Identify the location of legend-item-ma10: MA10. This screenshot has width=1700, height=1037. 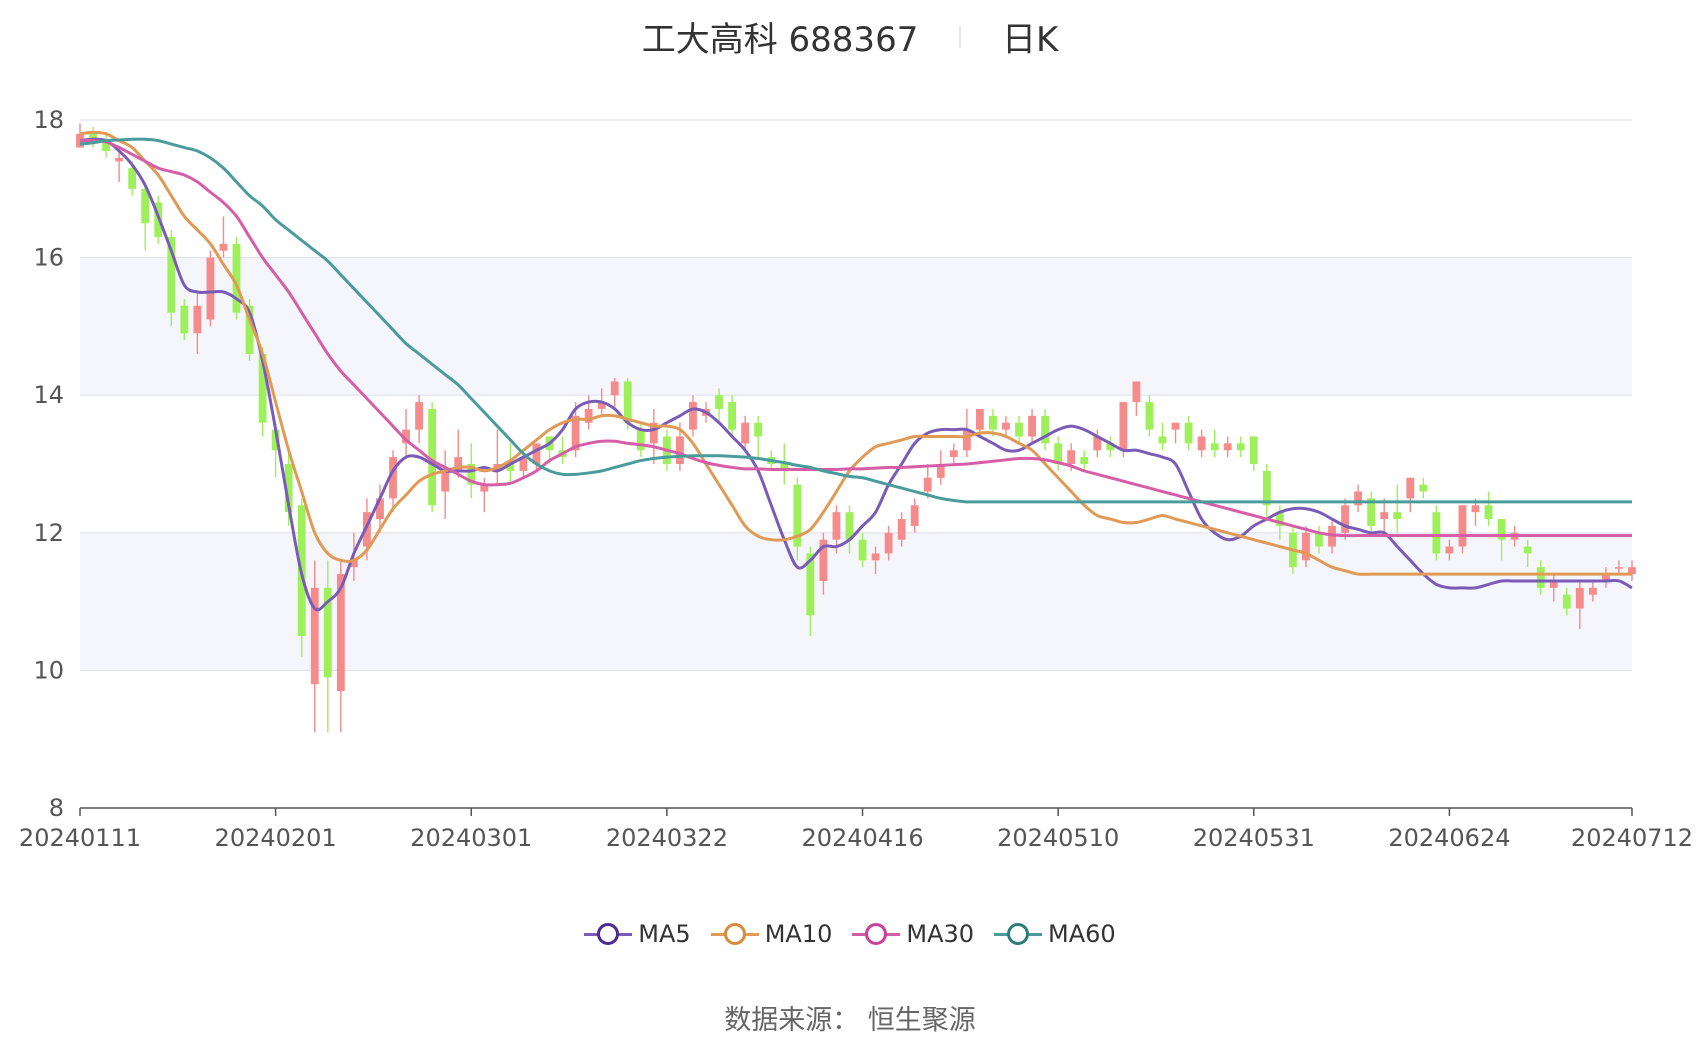
(771, 934).